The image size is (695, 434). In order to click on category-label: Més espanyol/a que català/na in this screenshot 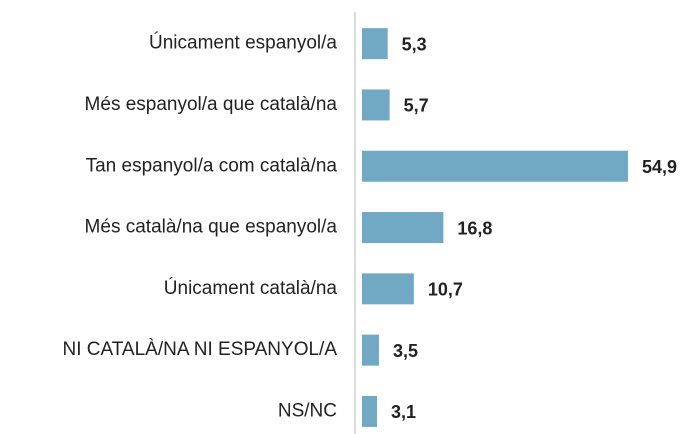, I will do `click(211, 104)`.